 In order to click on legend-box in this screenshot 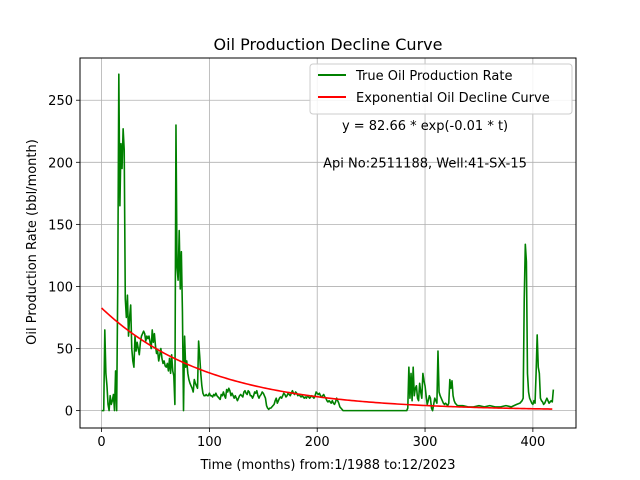, I will do `click(441, 89)`.